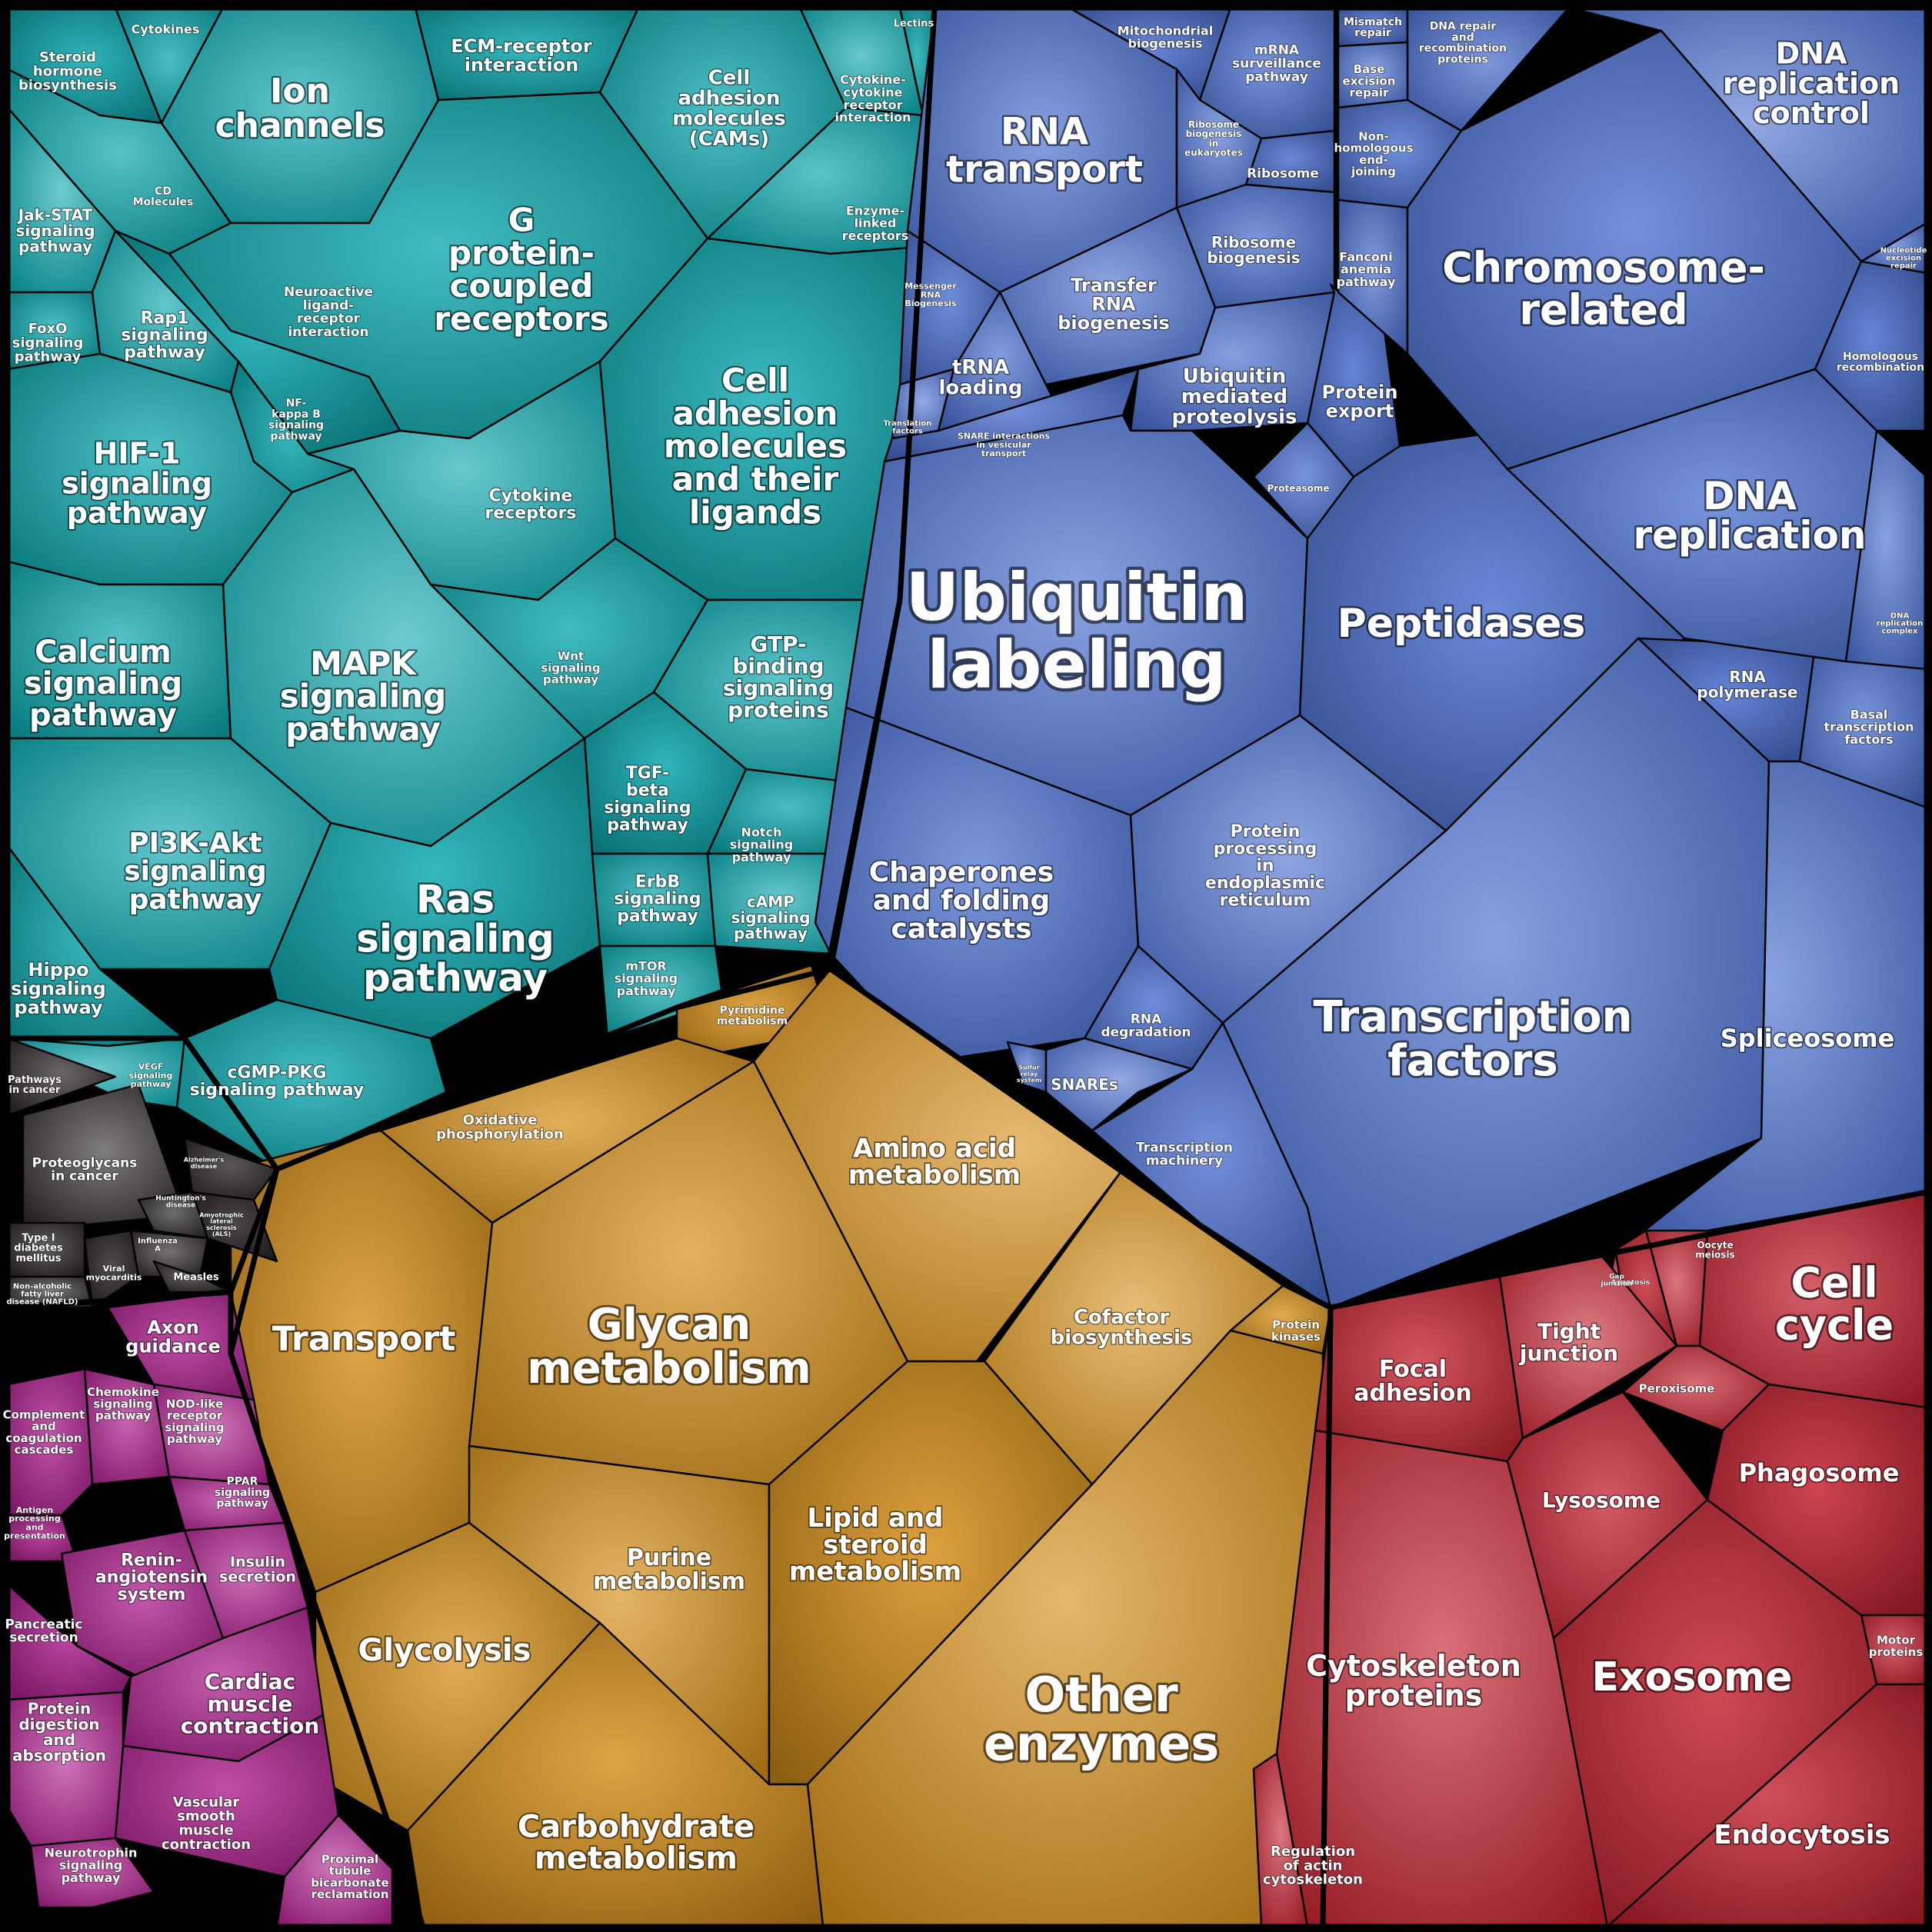 This screenshot has width=1932, height=1932. I want to click on label-proteoglycans-in-cancer: Proteoglycans in cancer, so click(85, 1169).